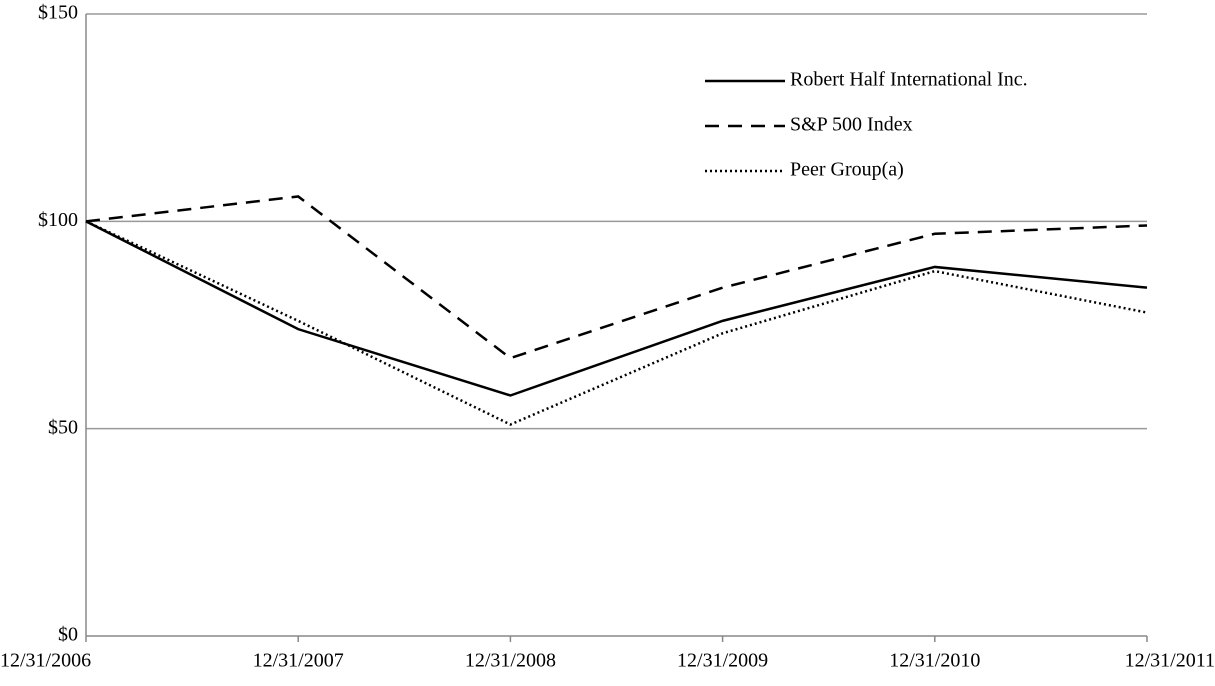 The image size is (1215, 686). Describe the element at coordinates (851, 125) in the screenshot. I see `legend-label: S&P 500 Index` at that location.